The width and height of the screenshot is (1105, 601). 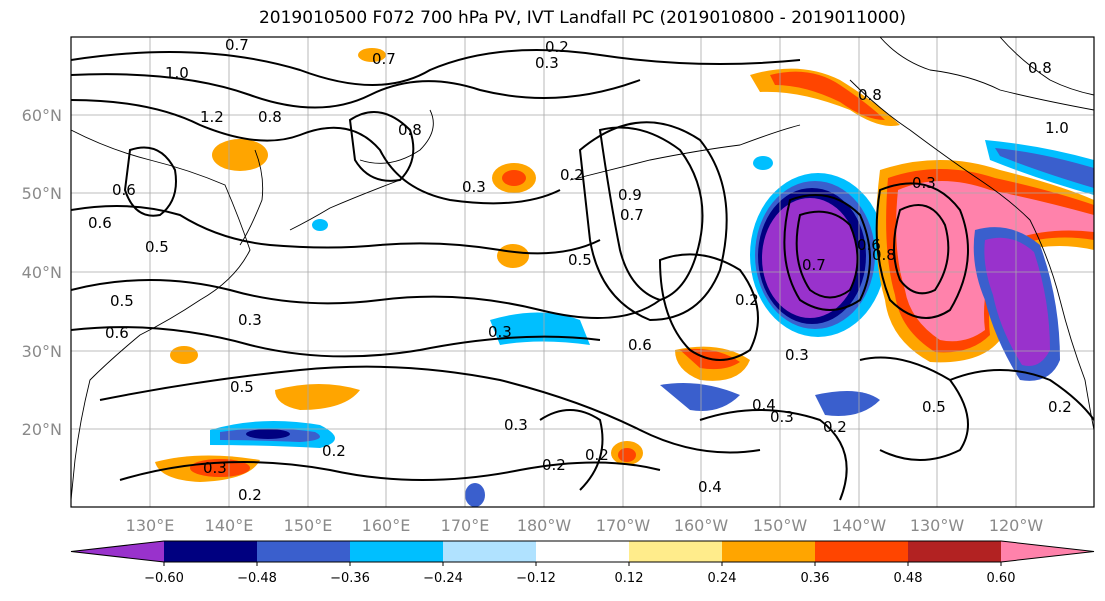 What do you see at coordinates (859, 525) in the screenshot?
I see `lon-label: 140°W` at bounding box center [859, 525].